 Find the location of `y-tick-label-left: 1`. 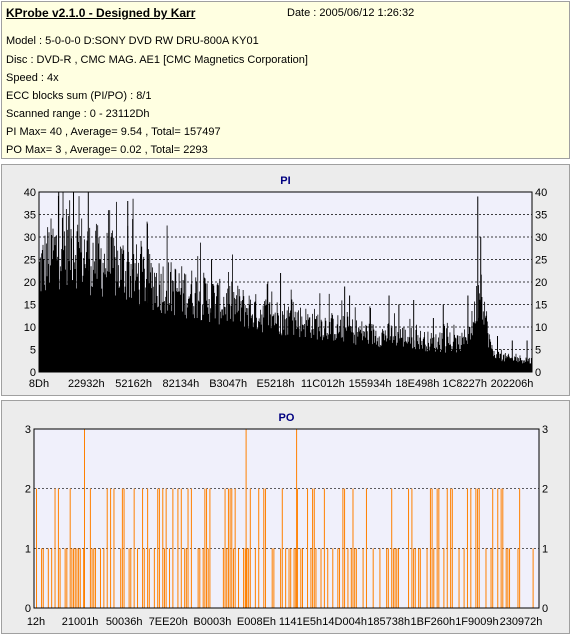

y-tick-label-left: 1 is located at coordinates (28, 549).